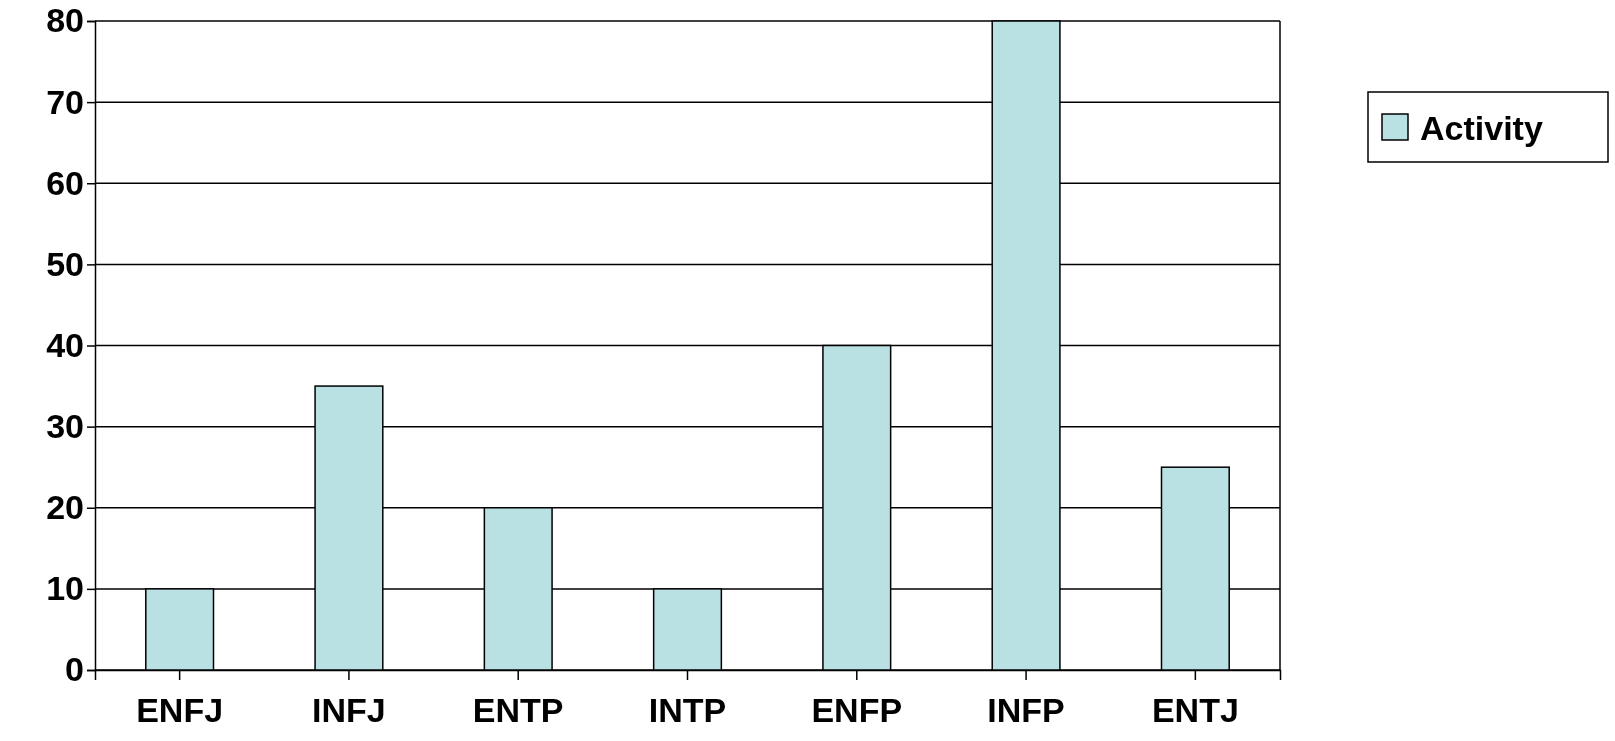 The width and height of the screenshot is (1615, 741). Describe the element at coordinates (65, 20) in the screenshot. I see `y-tick-label: 80` at that location.